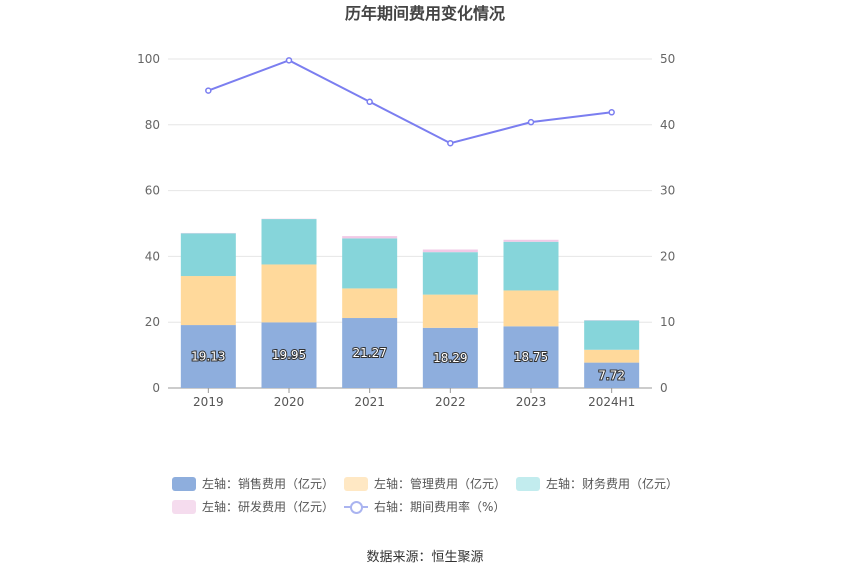  Describe the element at coordinates (667, 191) in the screenshot. I see `y-right-tick-label: 30` at that location.